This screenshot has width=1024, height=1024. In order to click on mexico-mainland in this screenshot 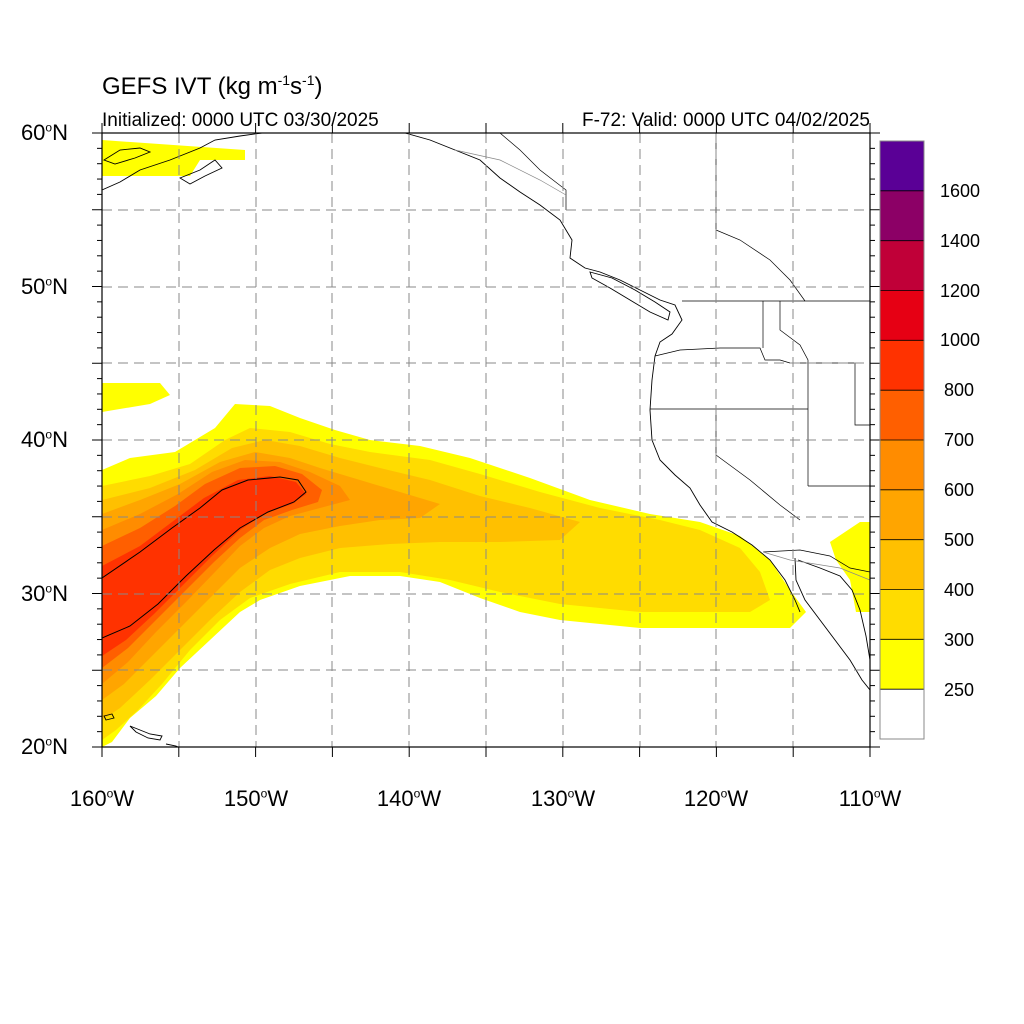, I will do `click(833, 610)`.